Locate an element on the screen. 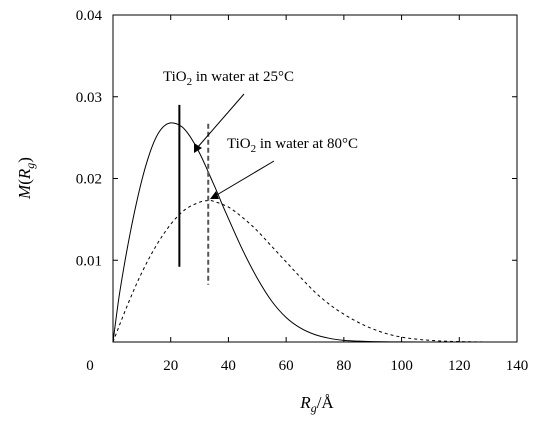 The width and height of the screenshot is (537, 421). x-axis-label: Rg/Å is located at coordinates (316, 404).